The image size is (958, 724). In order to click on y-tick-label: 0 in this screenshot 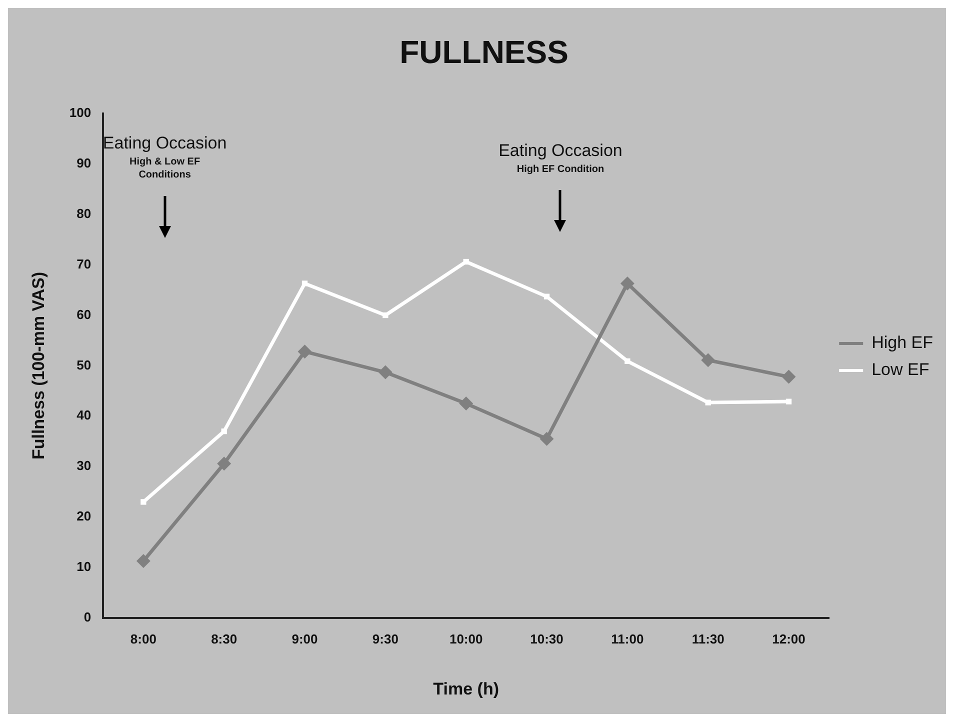, I will do `click(88, 617)`.